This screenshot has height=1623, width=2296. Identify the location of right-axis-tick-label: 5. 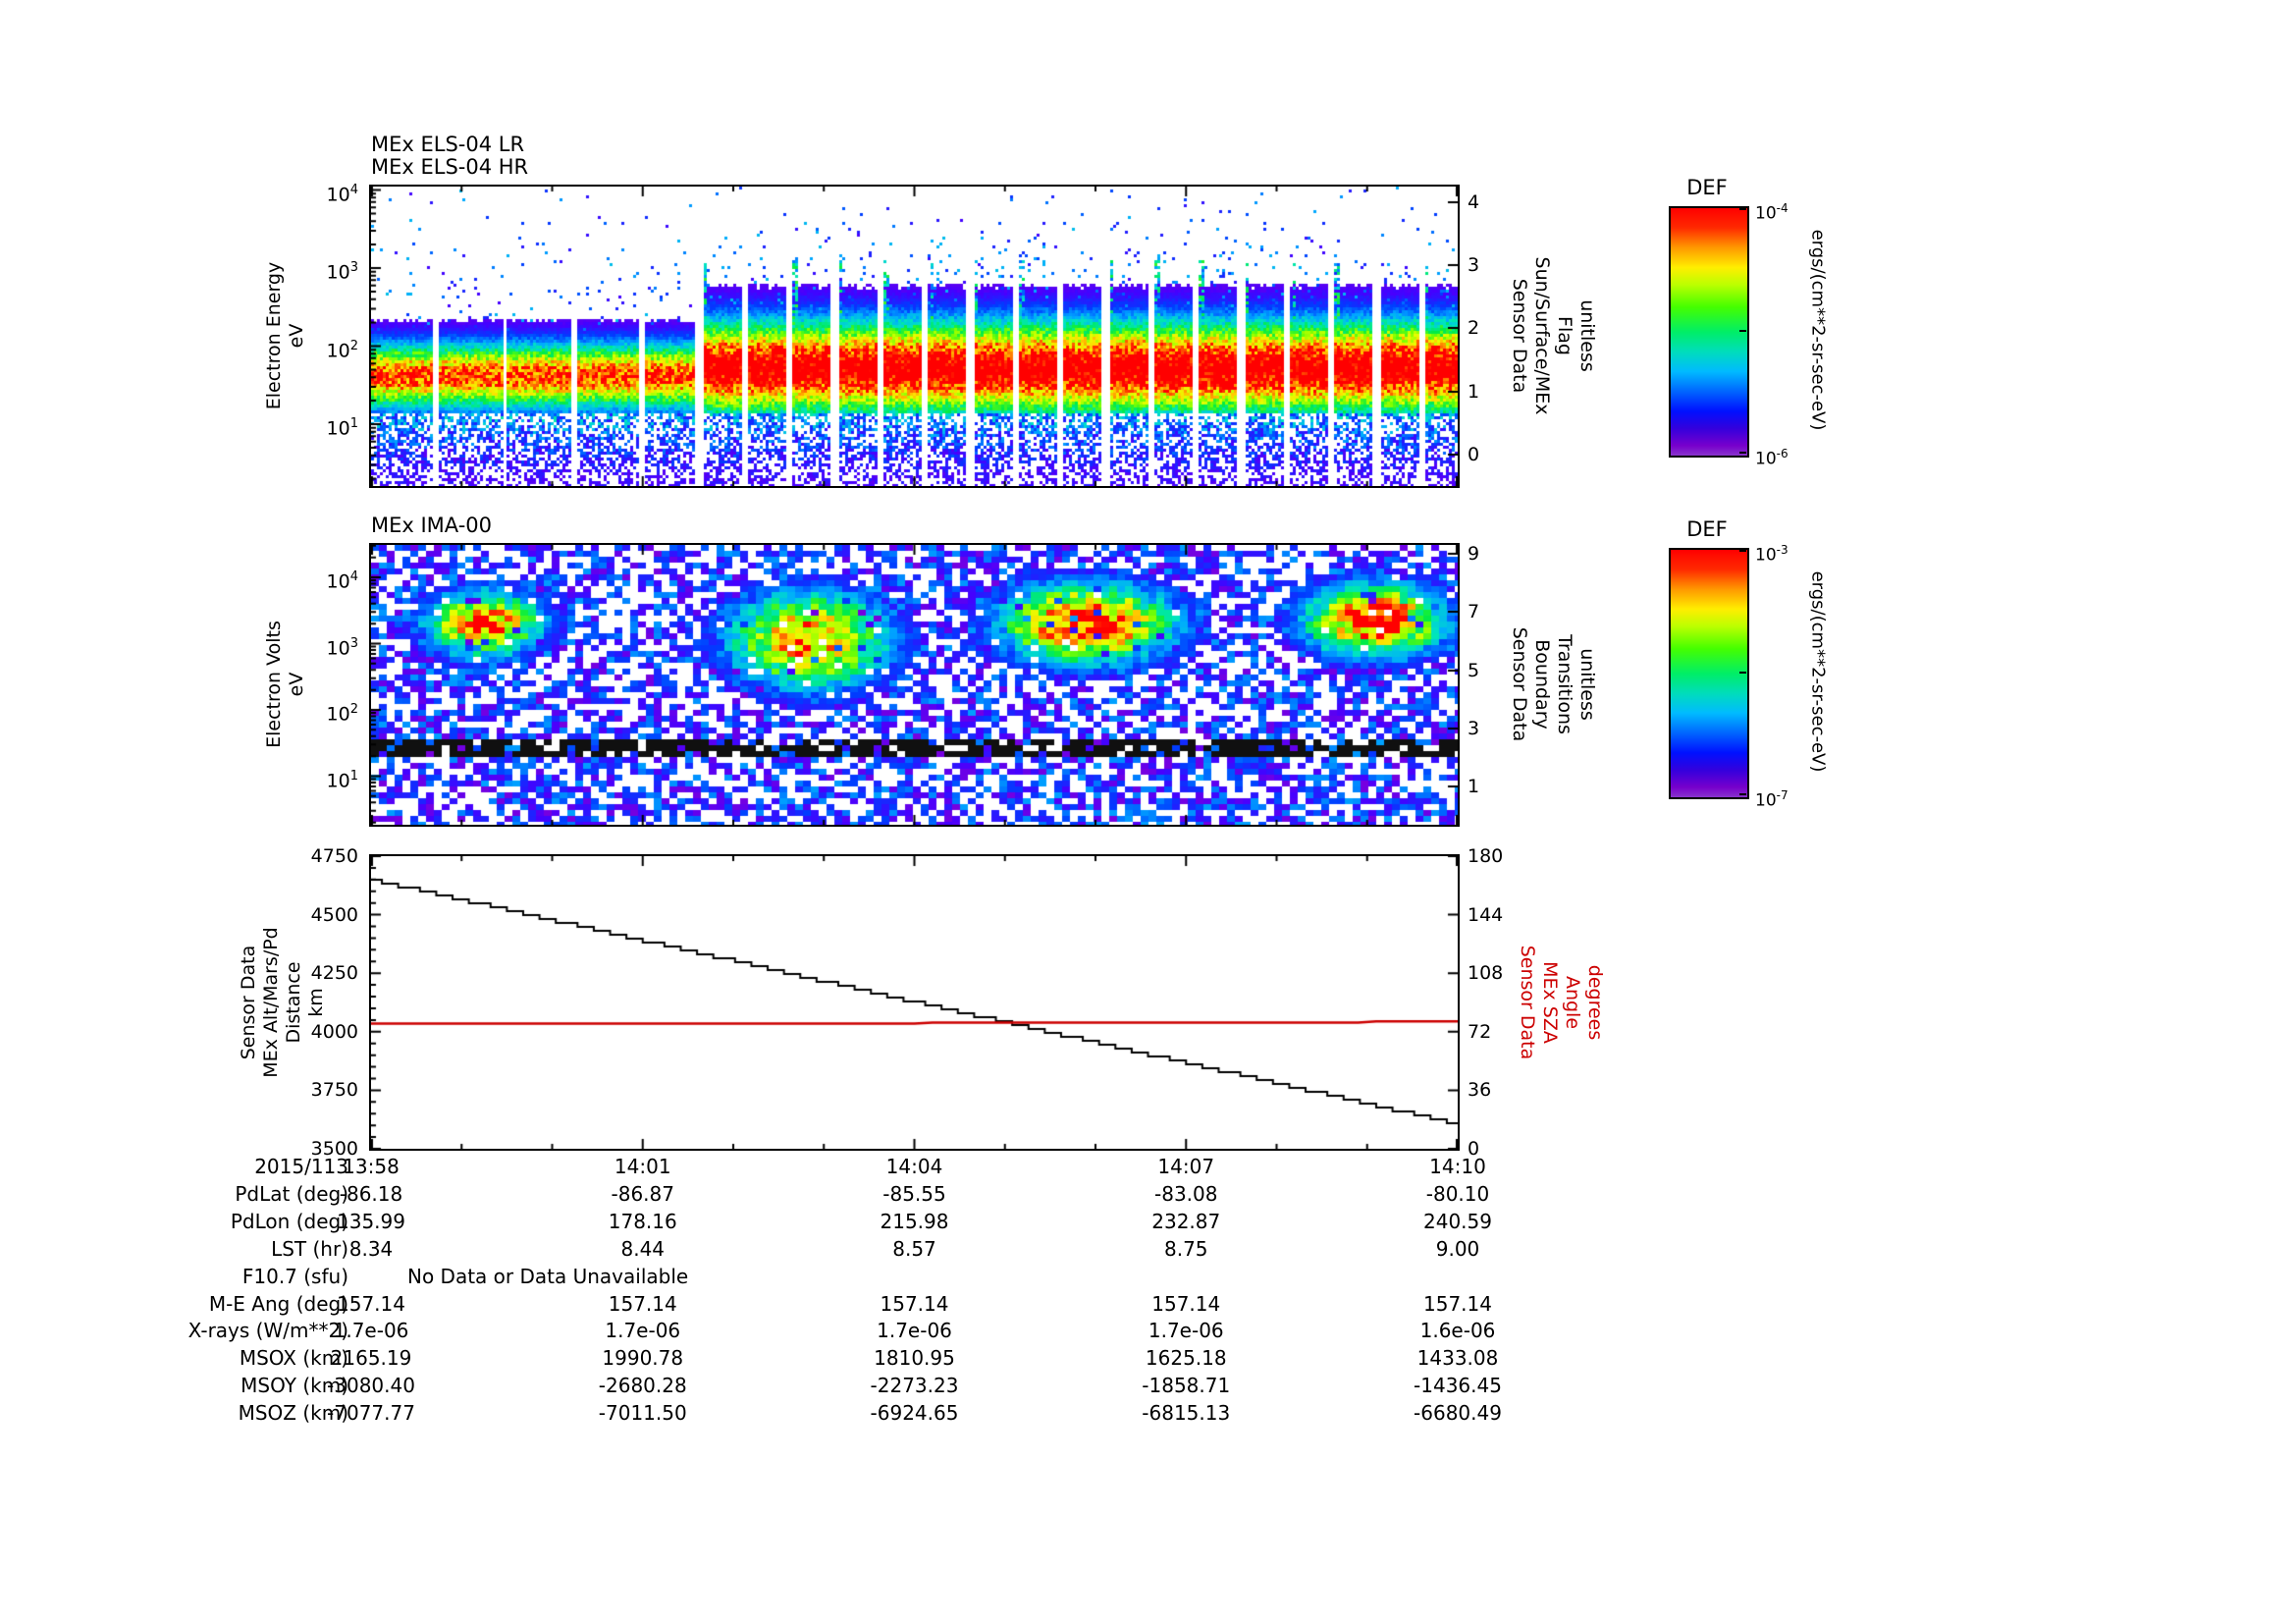
(1474, 670).